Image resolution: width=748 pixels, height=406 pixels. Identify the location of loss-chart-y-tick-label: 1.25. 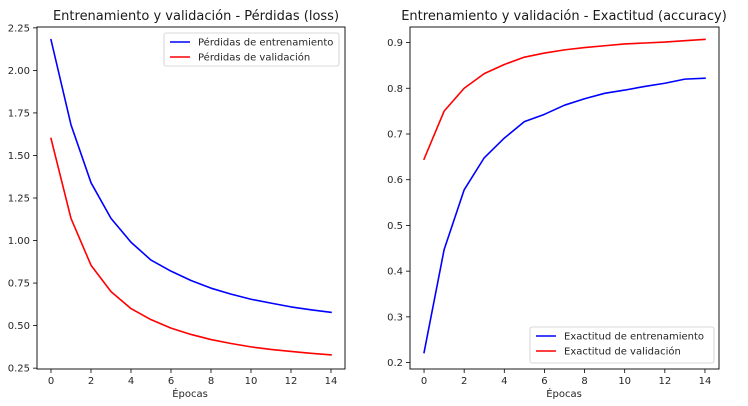
(19, 199).